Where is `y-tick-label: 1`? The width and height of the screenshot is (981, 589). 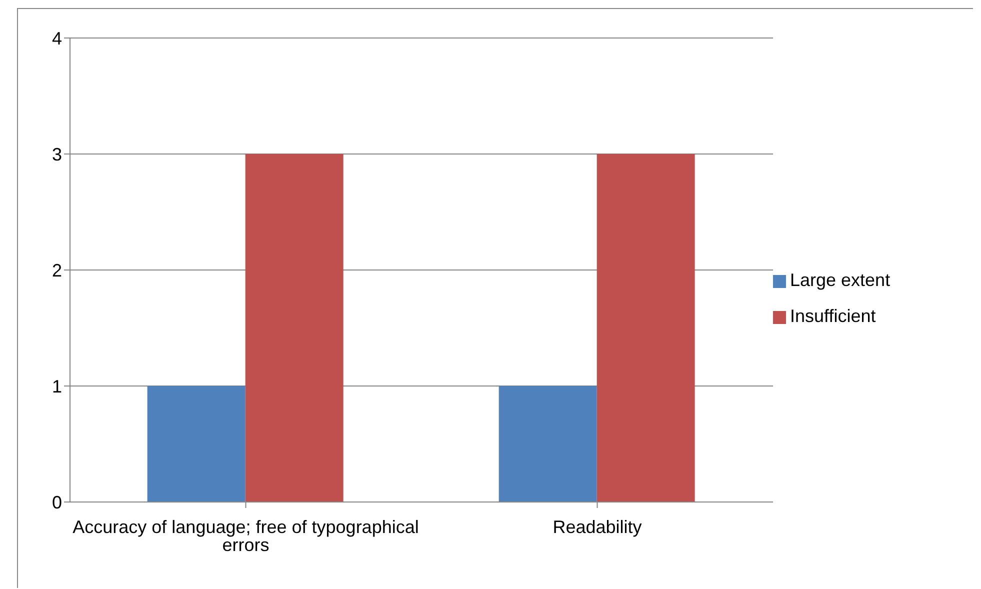 y-tick-label: 1 is located at coordinates (57, 386).